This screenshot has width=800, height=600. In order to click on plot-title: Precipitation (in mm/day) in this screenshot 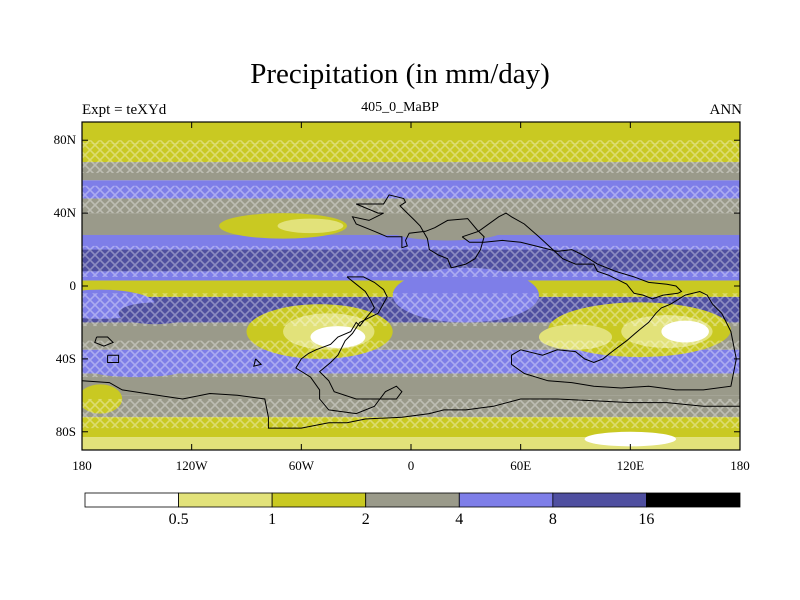, I will do `click(400, 74)`.